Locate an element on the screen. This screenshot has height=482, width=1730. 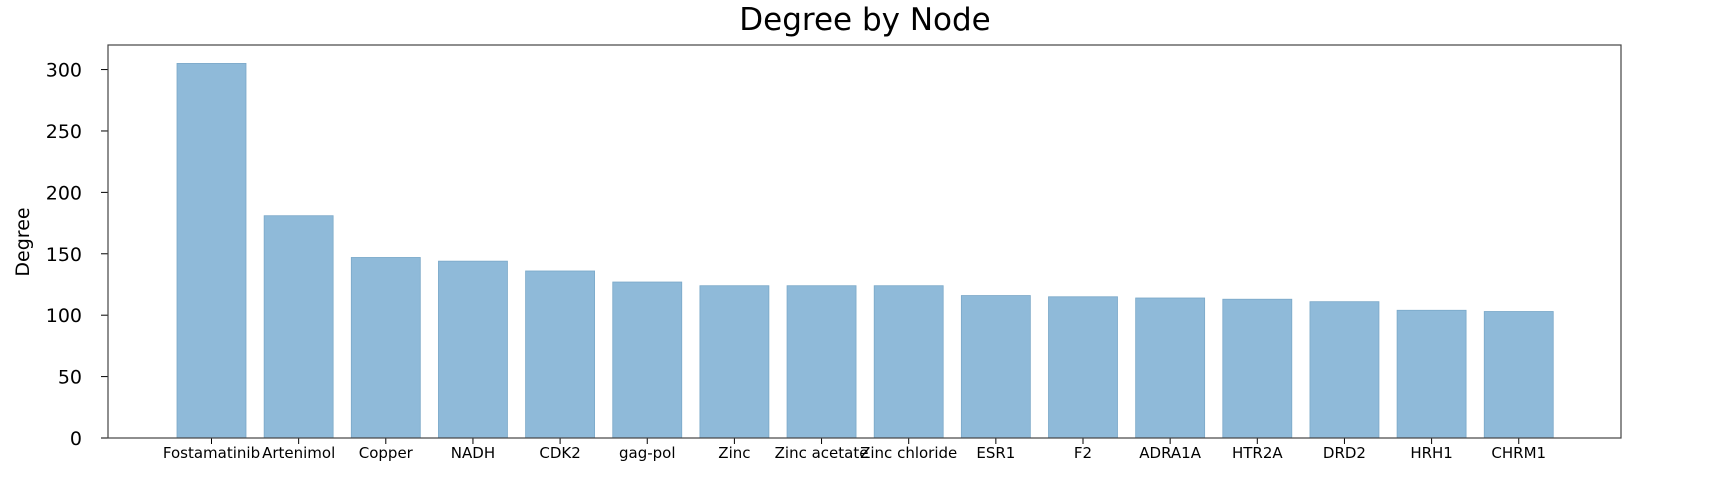
x-tick-label: Copper is located at coordinates (386, 453).